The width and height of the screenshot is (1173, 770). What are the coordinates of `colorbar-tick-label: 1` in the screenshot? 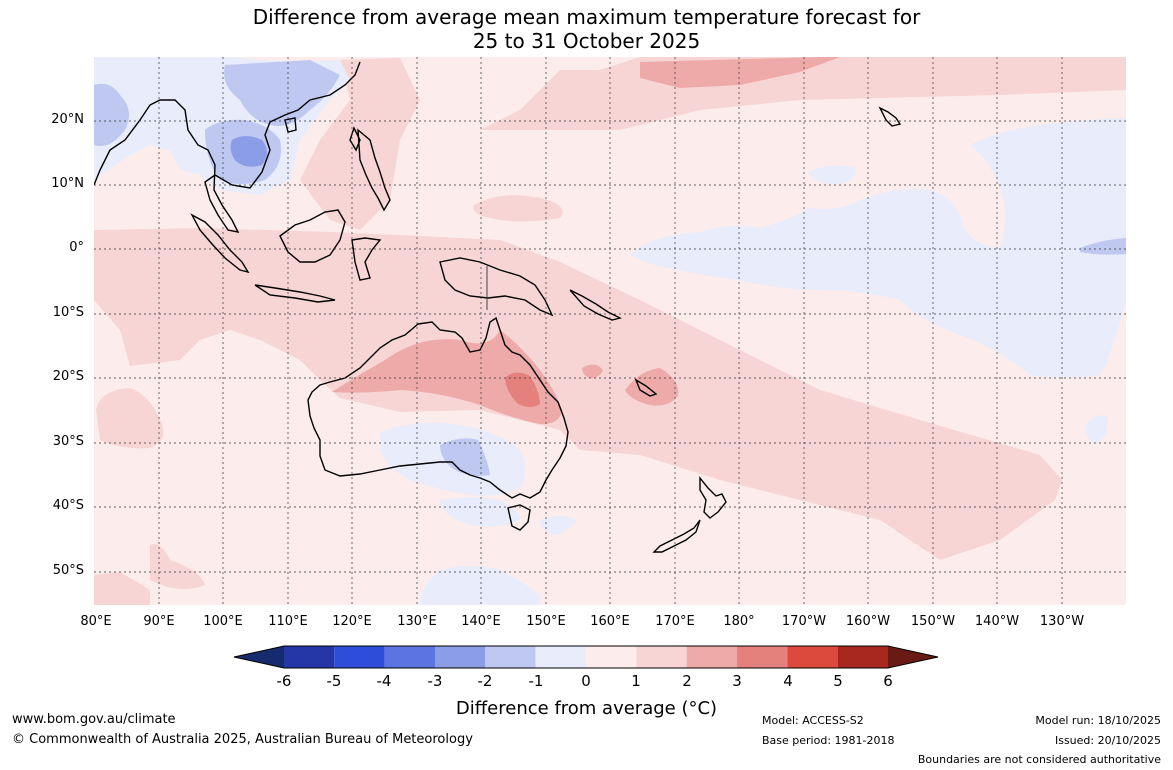 It's located at (636, 681).